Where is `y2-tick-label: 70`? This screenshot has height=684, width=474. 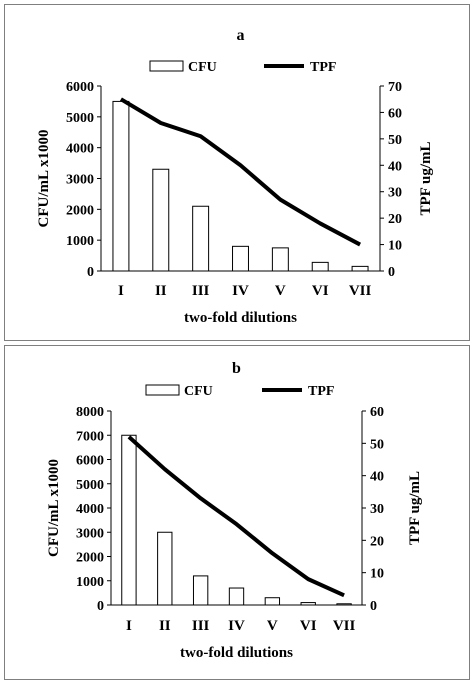 y2-tick-label: 70 is located at coordinates (395, 87).